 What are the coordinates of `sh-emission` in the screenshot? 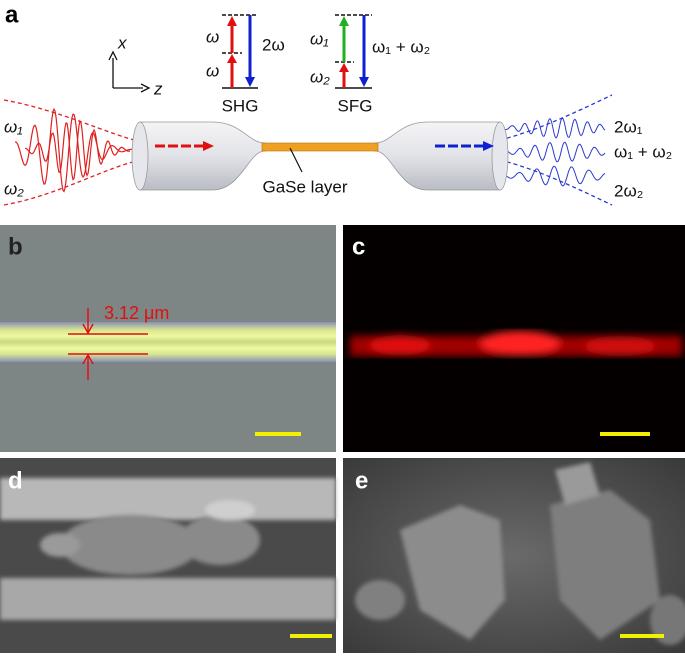 It's located at (516, 343).